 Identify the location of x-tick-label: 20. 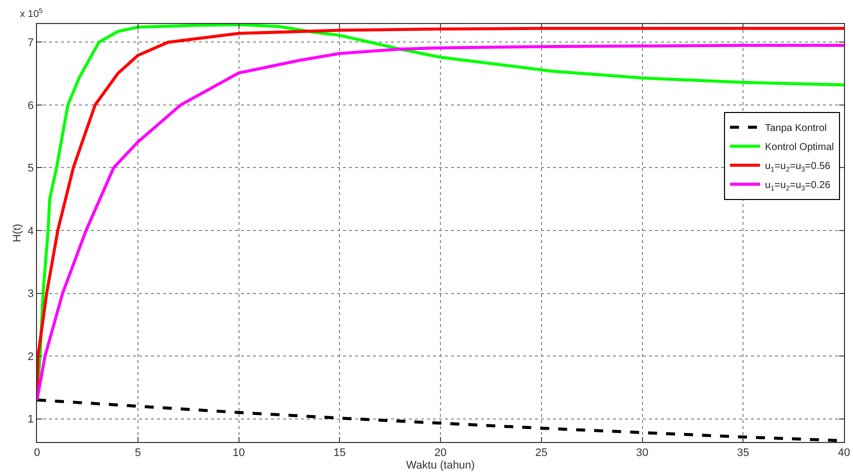
(440, 453).